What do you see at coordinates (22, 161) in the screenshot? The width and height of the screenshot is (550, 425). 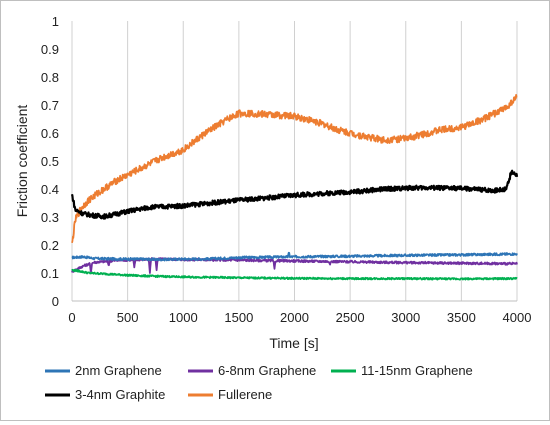 I see `y-axis-label: Friction coefficient` at bounding box center [22, 161].